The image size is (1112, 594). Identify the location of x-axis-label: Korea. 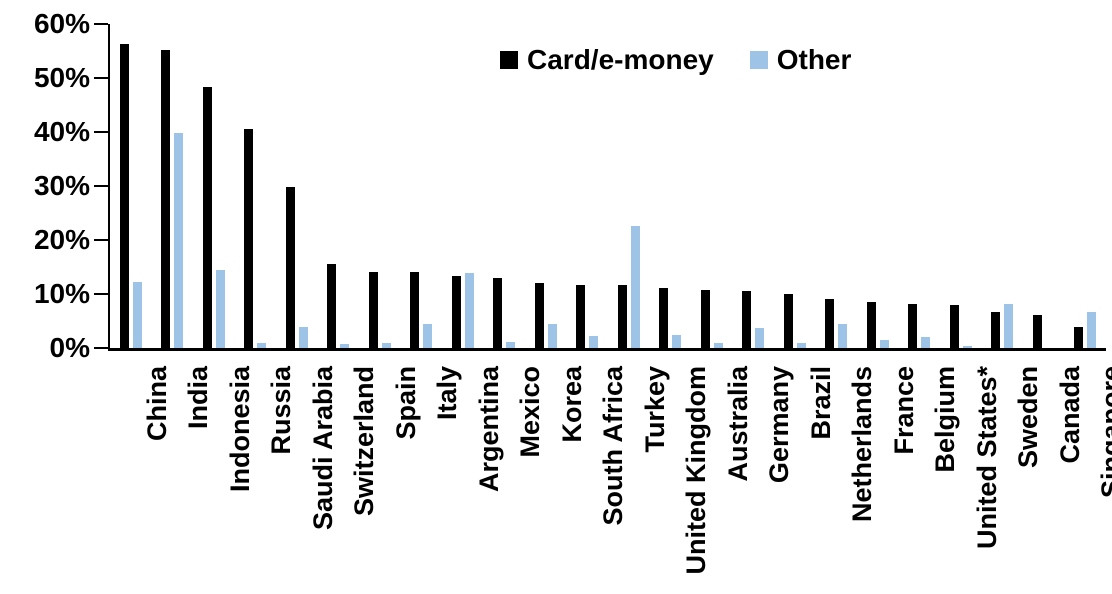
(571, 404).